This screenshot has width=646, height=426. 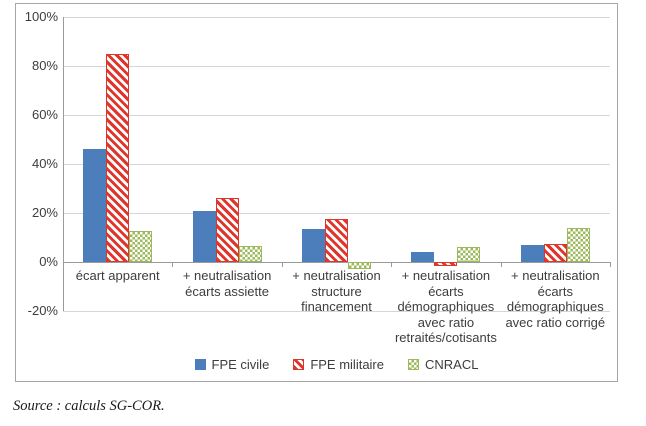 What do you see at coordinates (227, 291) in the screenshot?
I see `category-label-line: écarts assiette` at bounding box center [227, 291].